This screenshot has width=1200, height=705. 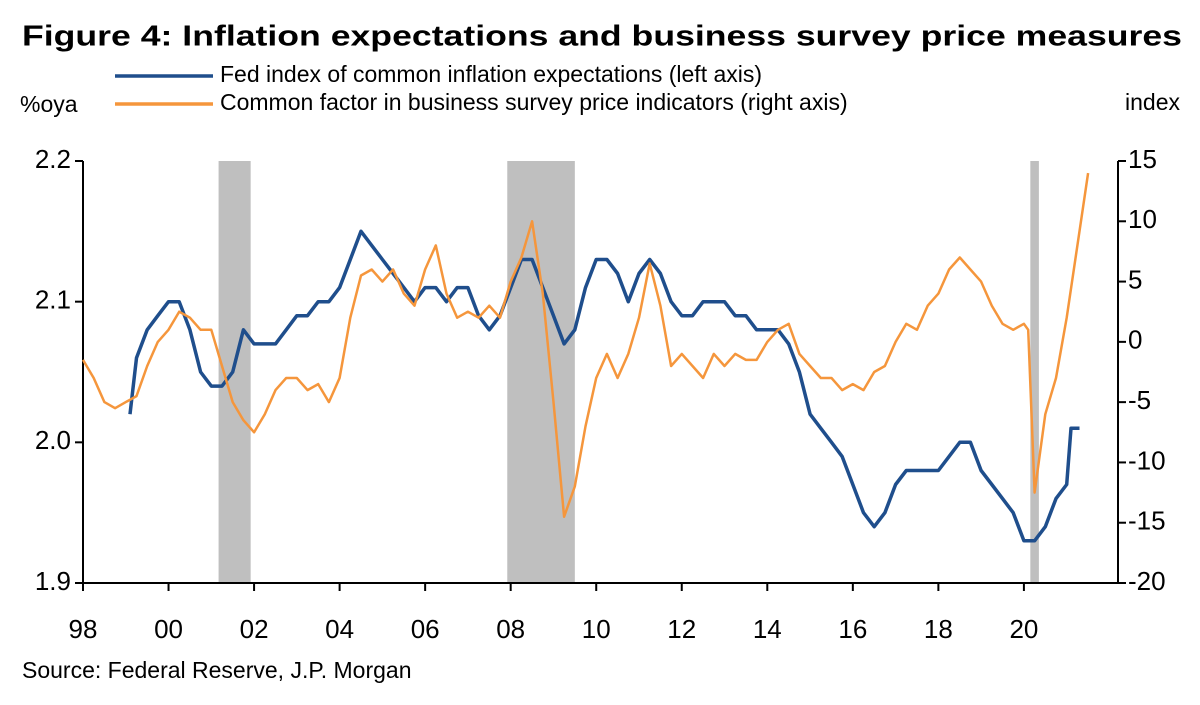 I want to click on y-tick-label: 2.0, so click(x=53, y=440).